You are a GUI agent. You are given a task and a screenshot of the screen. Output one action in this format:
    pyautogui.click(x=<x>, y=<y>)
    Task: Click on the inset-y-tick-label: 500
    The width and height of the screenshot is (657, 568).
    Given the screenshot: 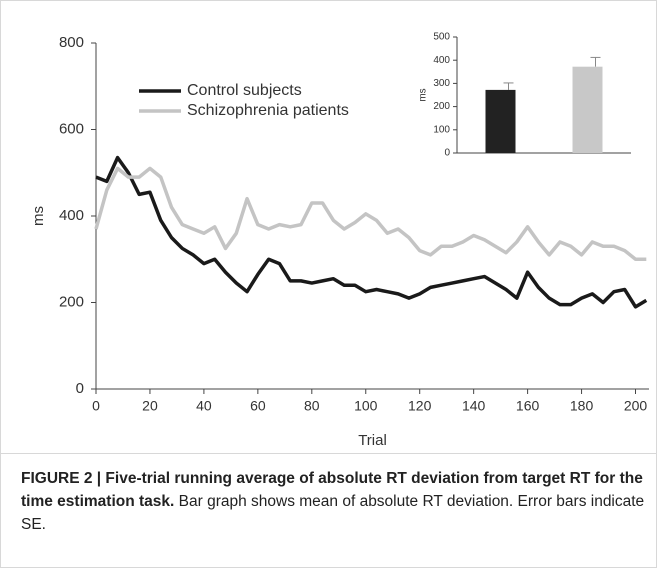 What is the action you would take?
    pyautogui.click(x=441, y=37)
    